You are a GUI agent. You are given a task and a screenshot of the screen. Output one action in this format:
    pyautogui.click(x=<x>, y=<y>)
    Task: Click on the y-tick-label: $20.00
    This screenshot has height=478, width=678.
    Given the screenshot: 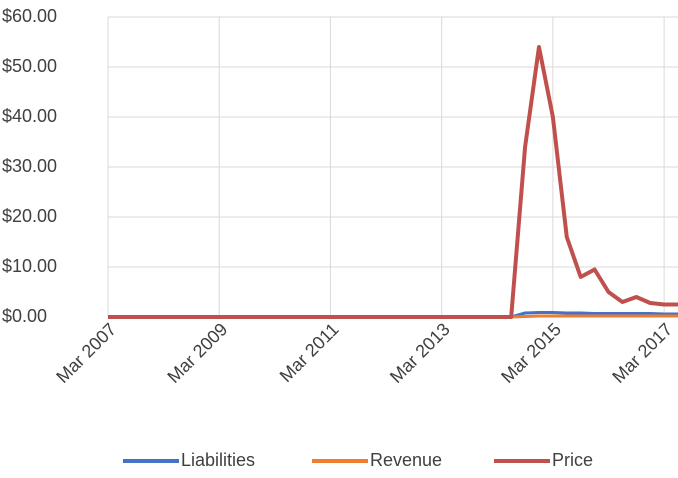 What is the action you would take?
    pyautogui.click(x=29, y=216)
    